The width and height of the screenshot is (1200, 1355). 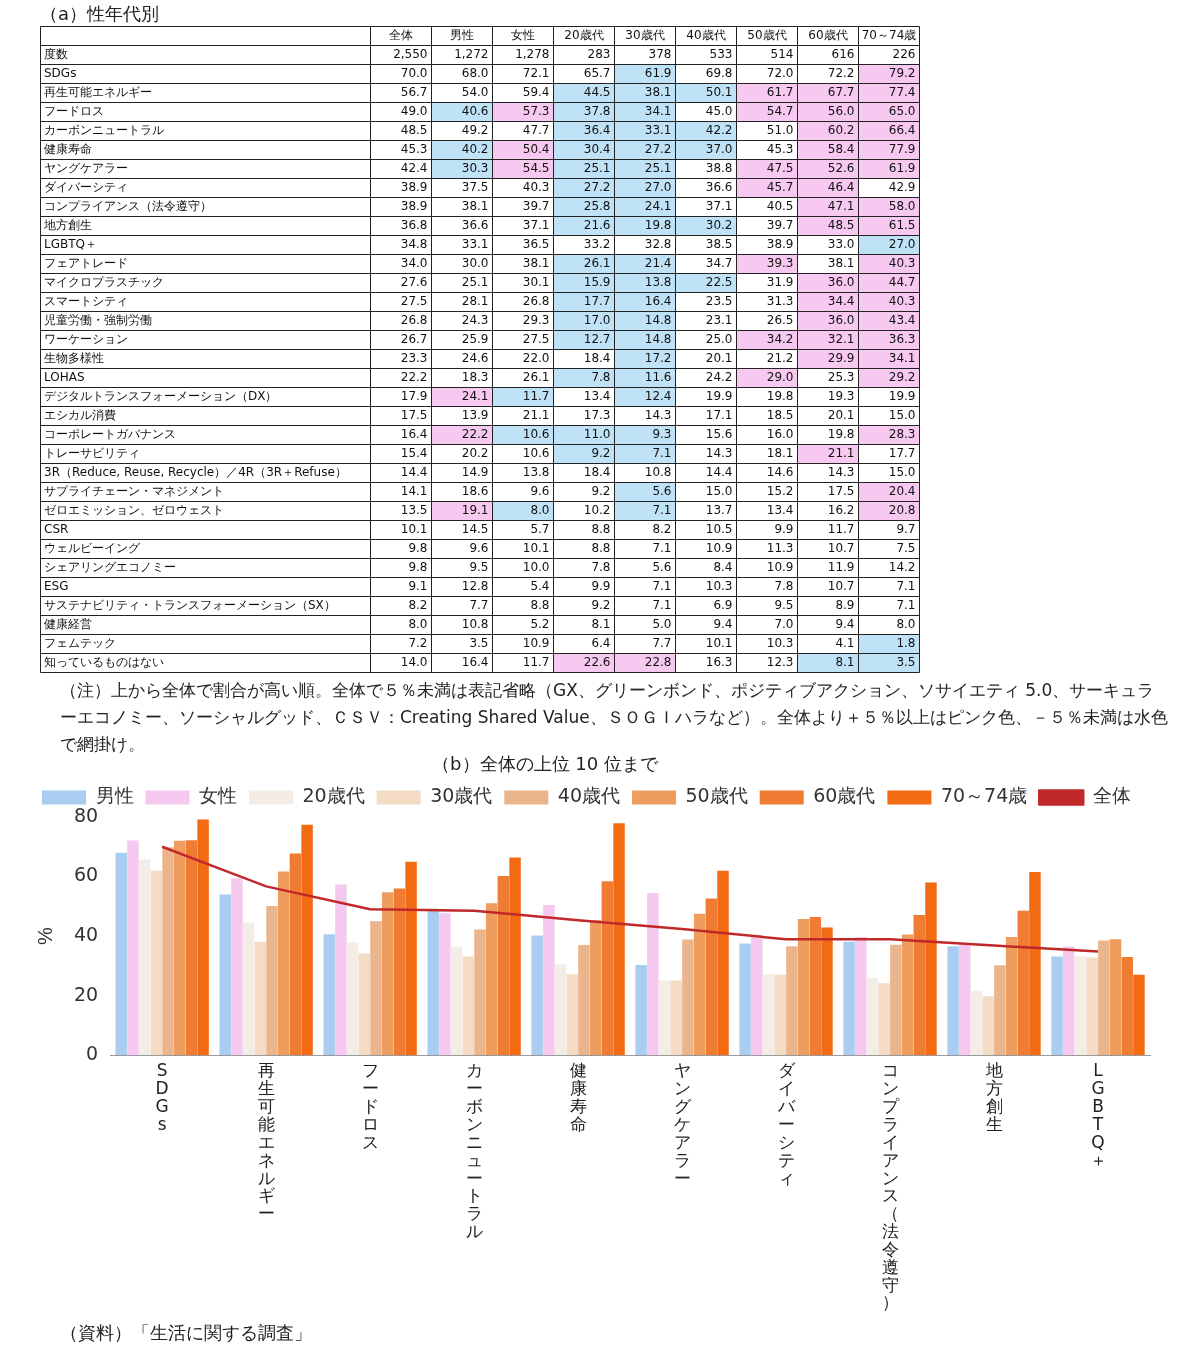 I want to click on data-label: 10.9, so click(x=780, y=567).